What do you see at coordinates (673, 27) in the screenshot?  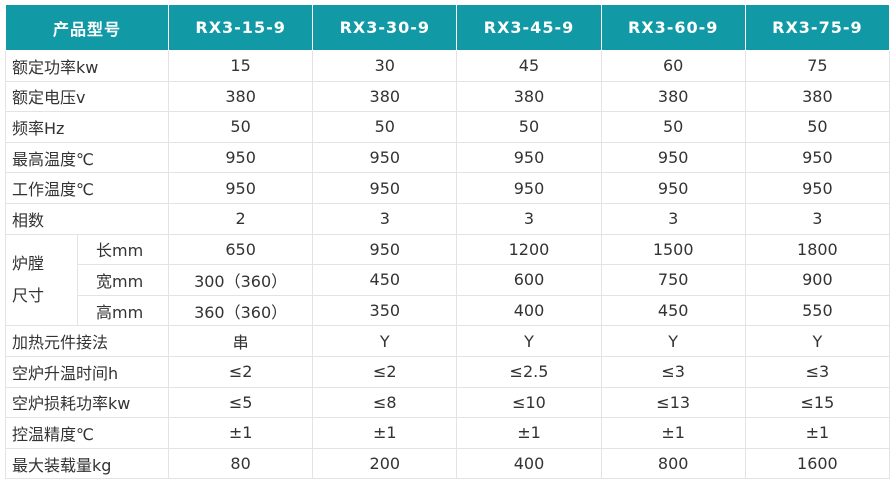 I see `header-model: RX3-60-9` at bounding box center [673, 27].